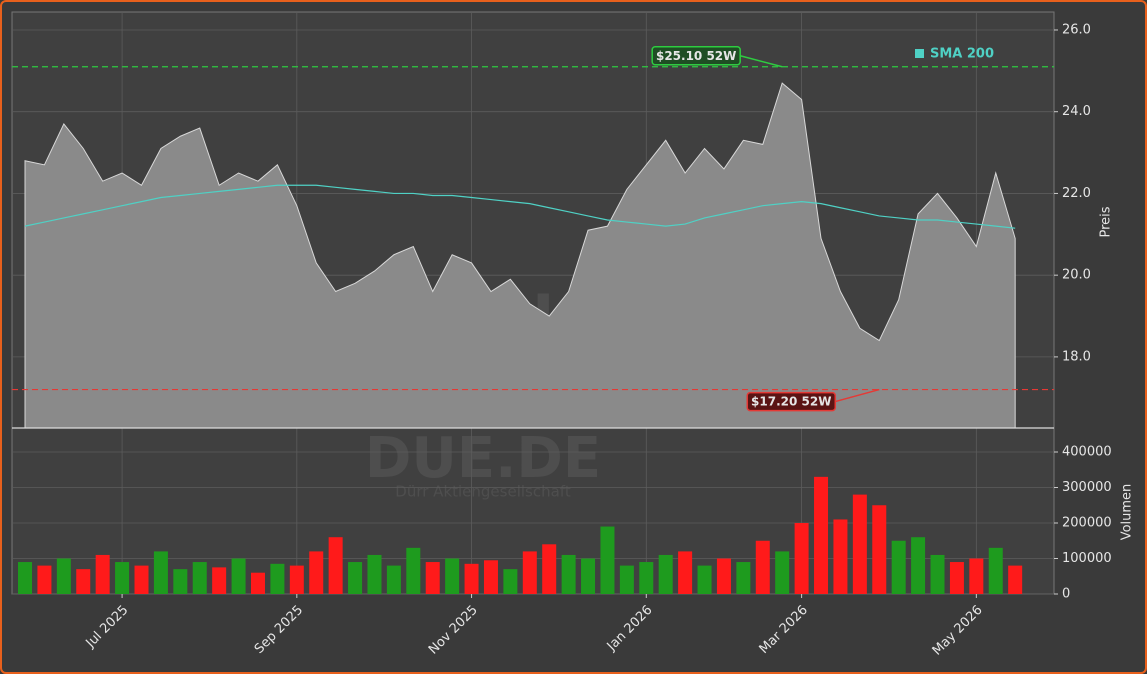  What do you see at coordinates (1076, 29) in the screenshot?
I see `y-tick-label: 26.0` at bounding box center [1076, 29].